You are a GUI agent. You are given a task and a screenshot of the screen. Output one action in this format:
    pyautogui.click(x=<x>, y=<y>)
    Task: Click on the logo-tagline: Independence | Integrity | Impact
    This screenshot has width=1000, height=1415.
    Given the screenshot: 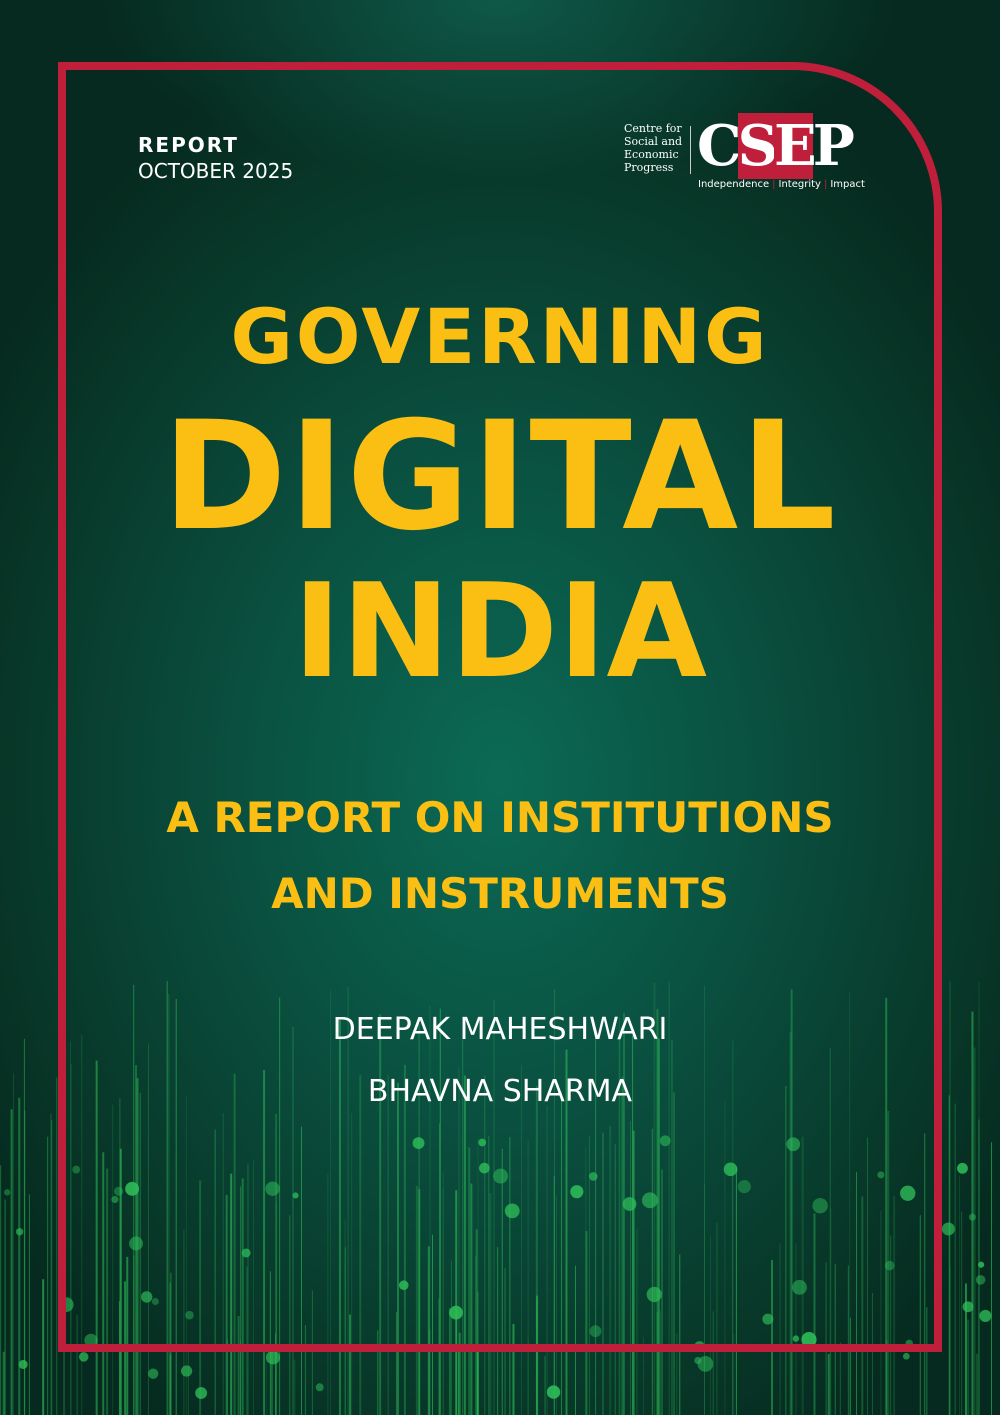 What is the action you would take?
    pyautogui.click(x=781, y=184)
    